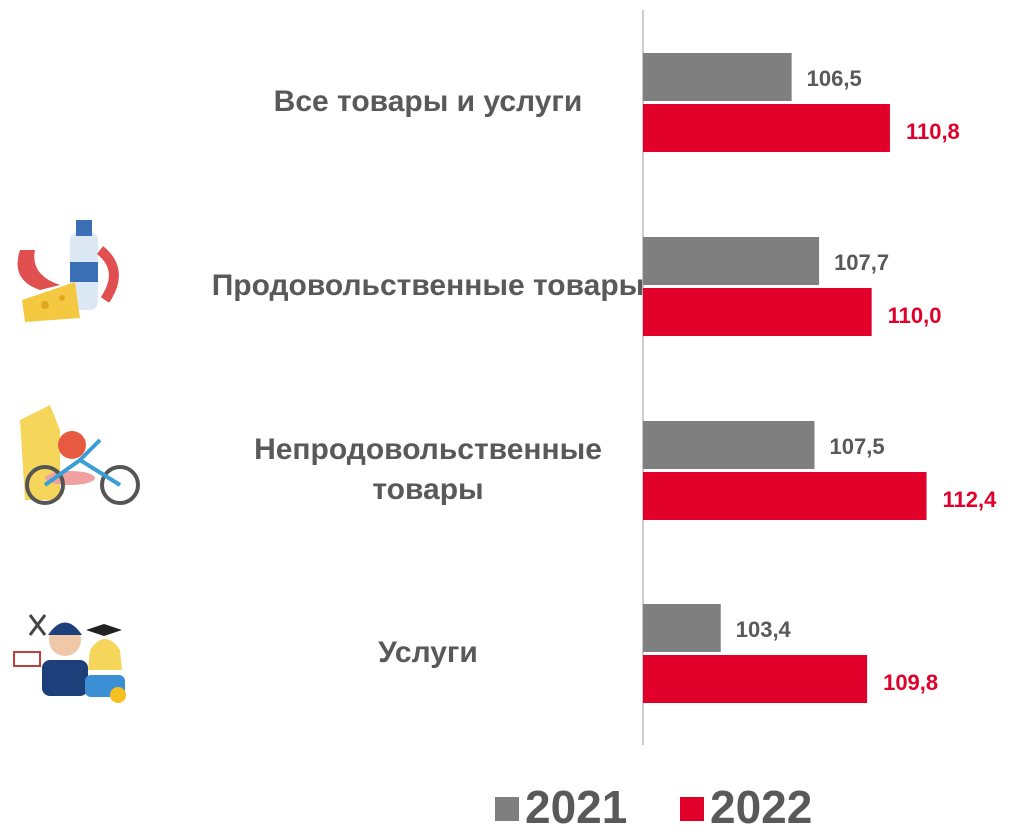  I want to click on legend-label: 2021, so click(576, 806).